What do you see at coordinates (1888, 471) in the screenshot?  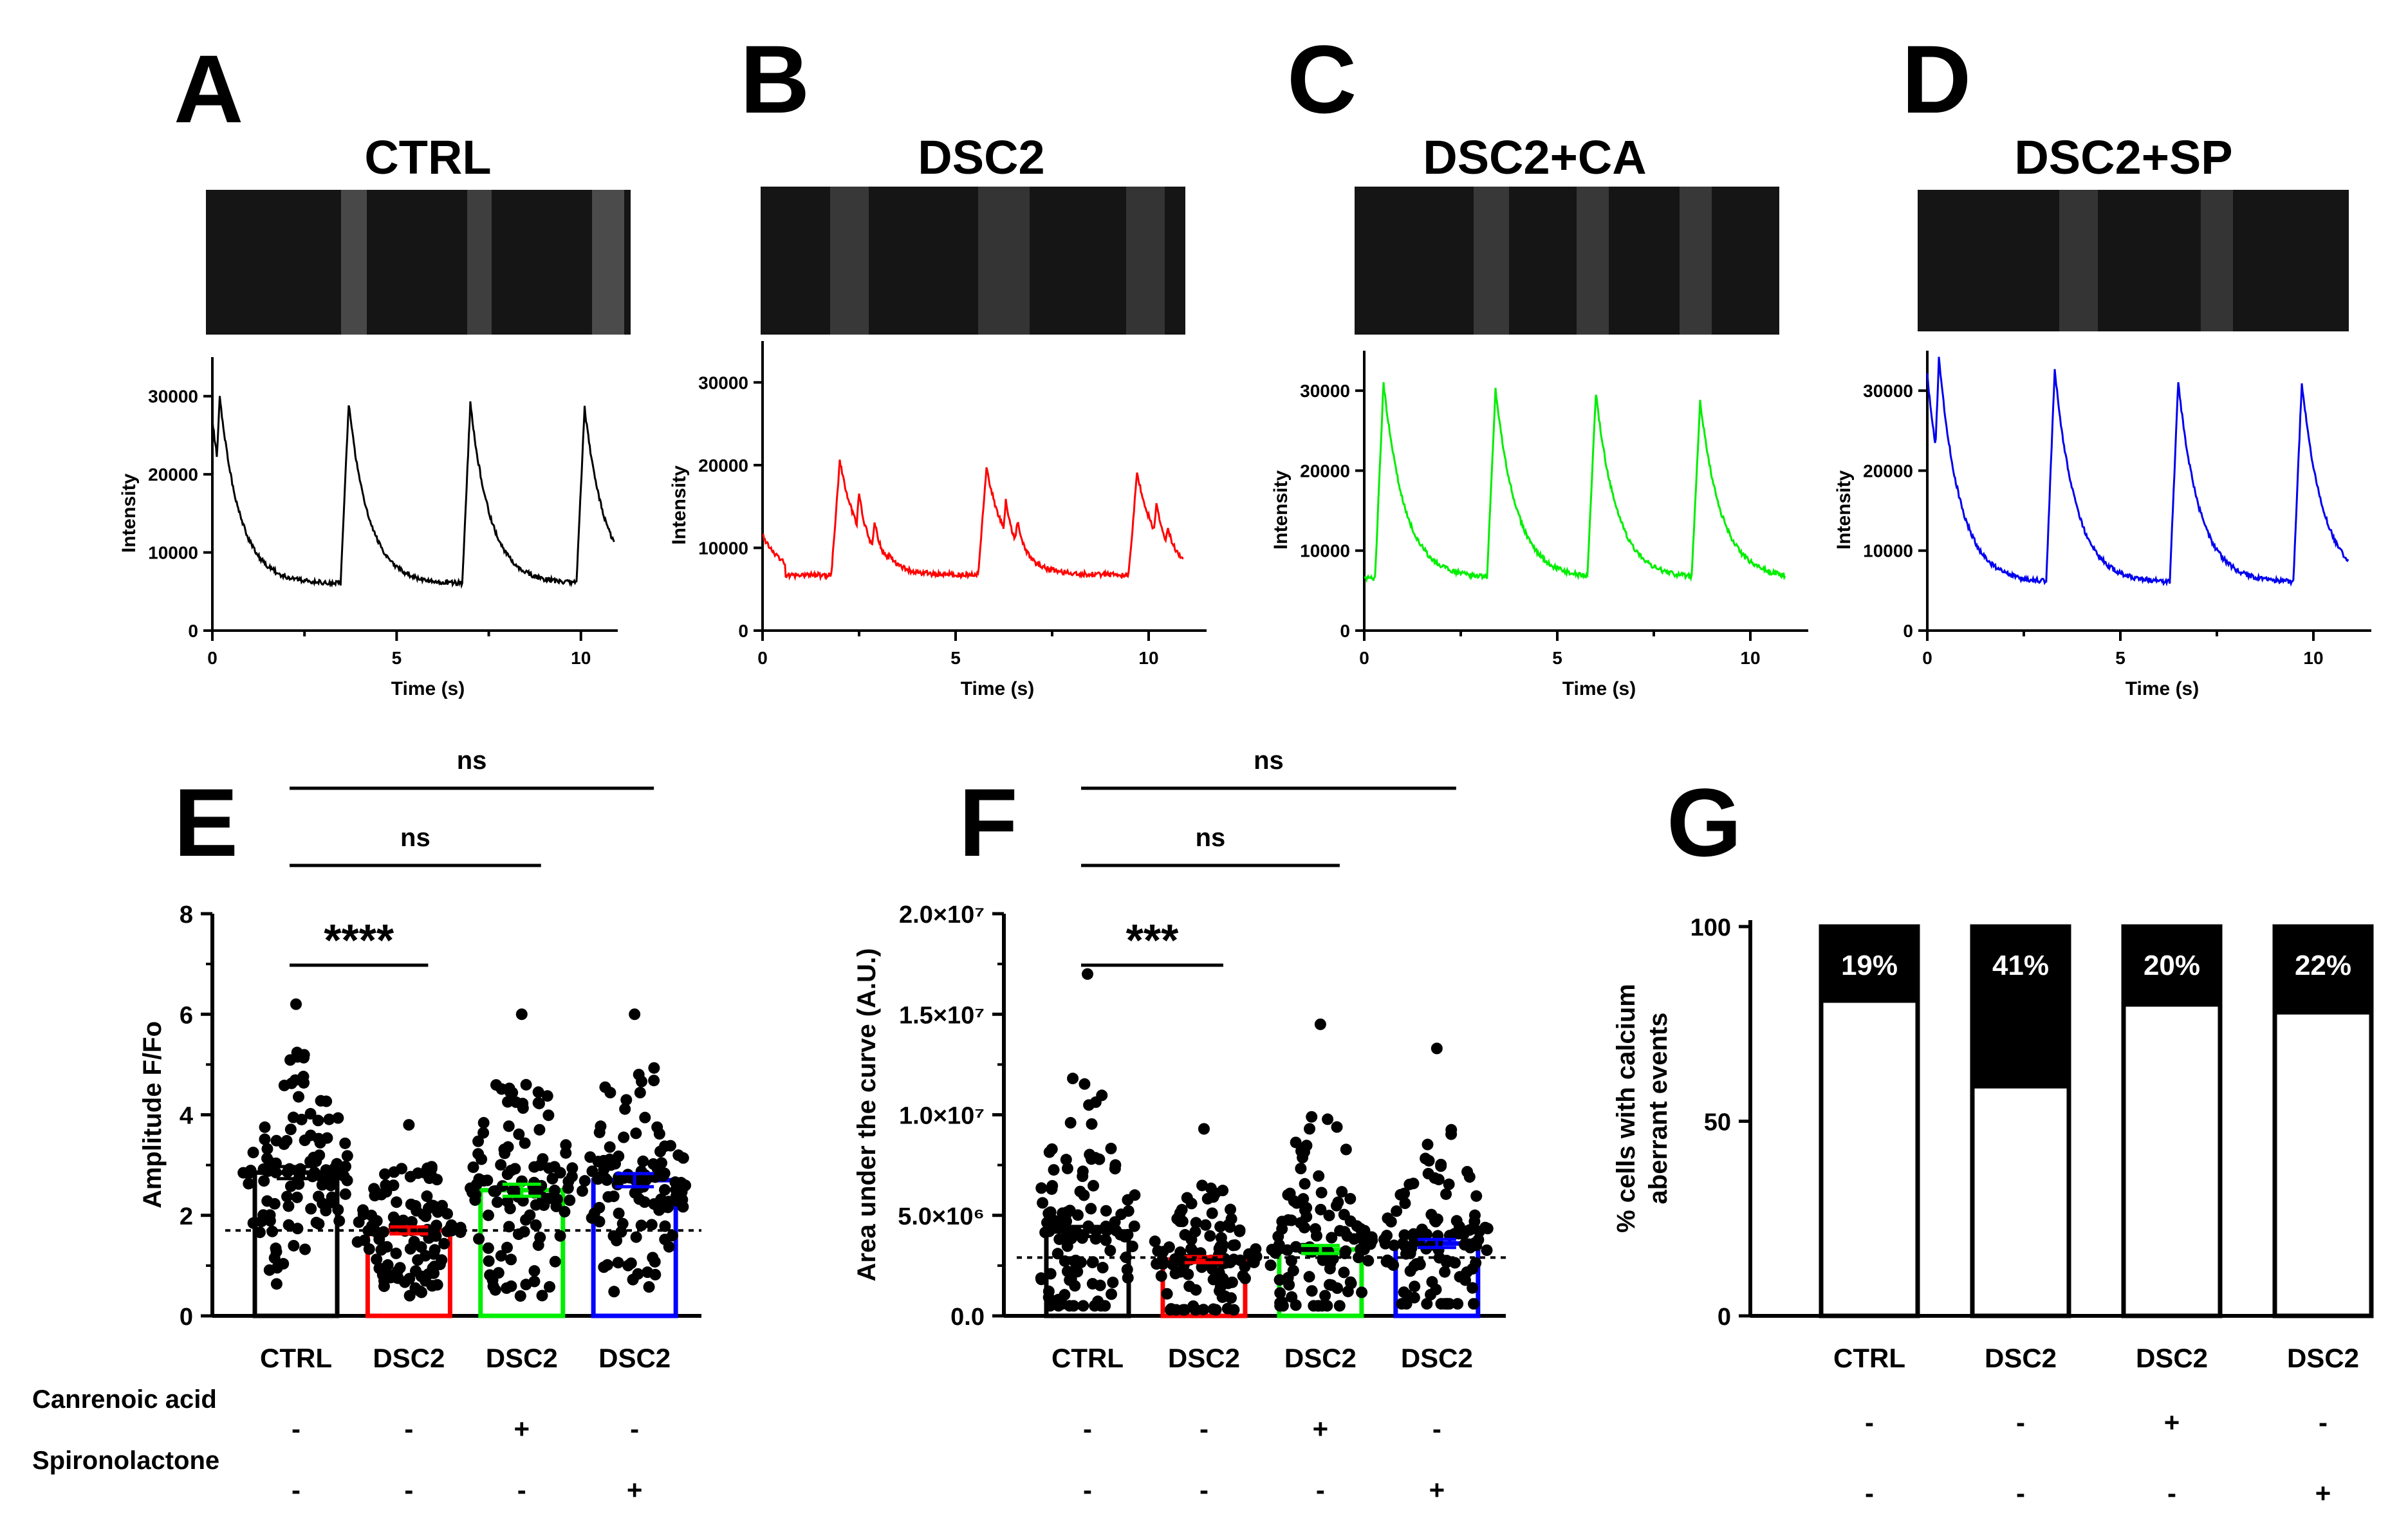 I see `y-tick-label: 20000` at bounding box center [1888, 471].